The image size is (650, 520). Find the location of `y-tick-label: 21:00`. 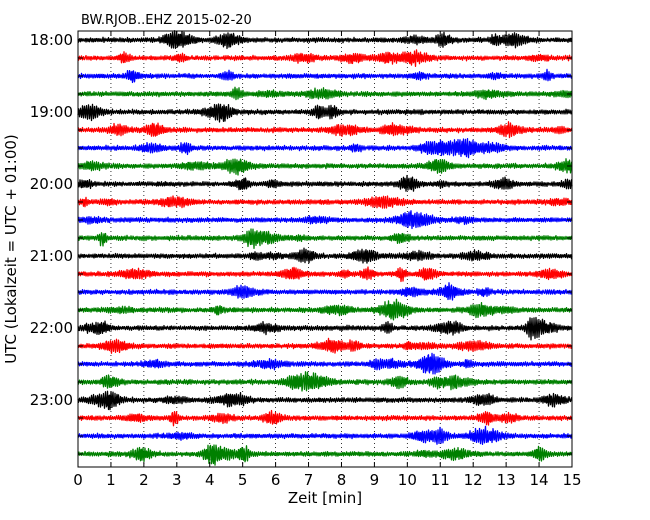

y-tick-label: 21:00 is located at coordinates (51, 256).